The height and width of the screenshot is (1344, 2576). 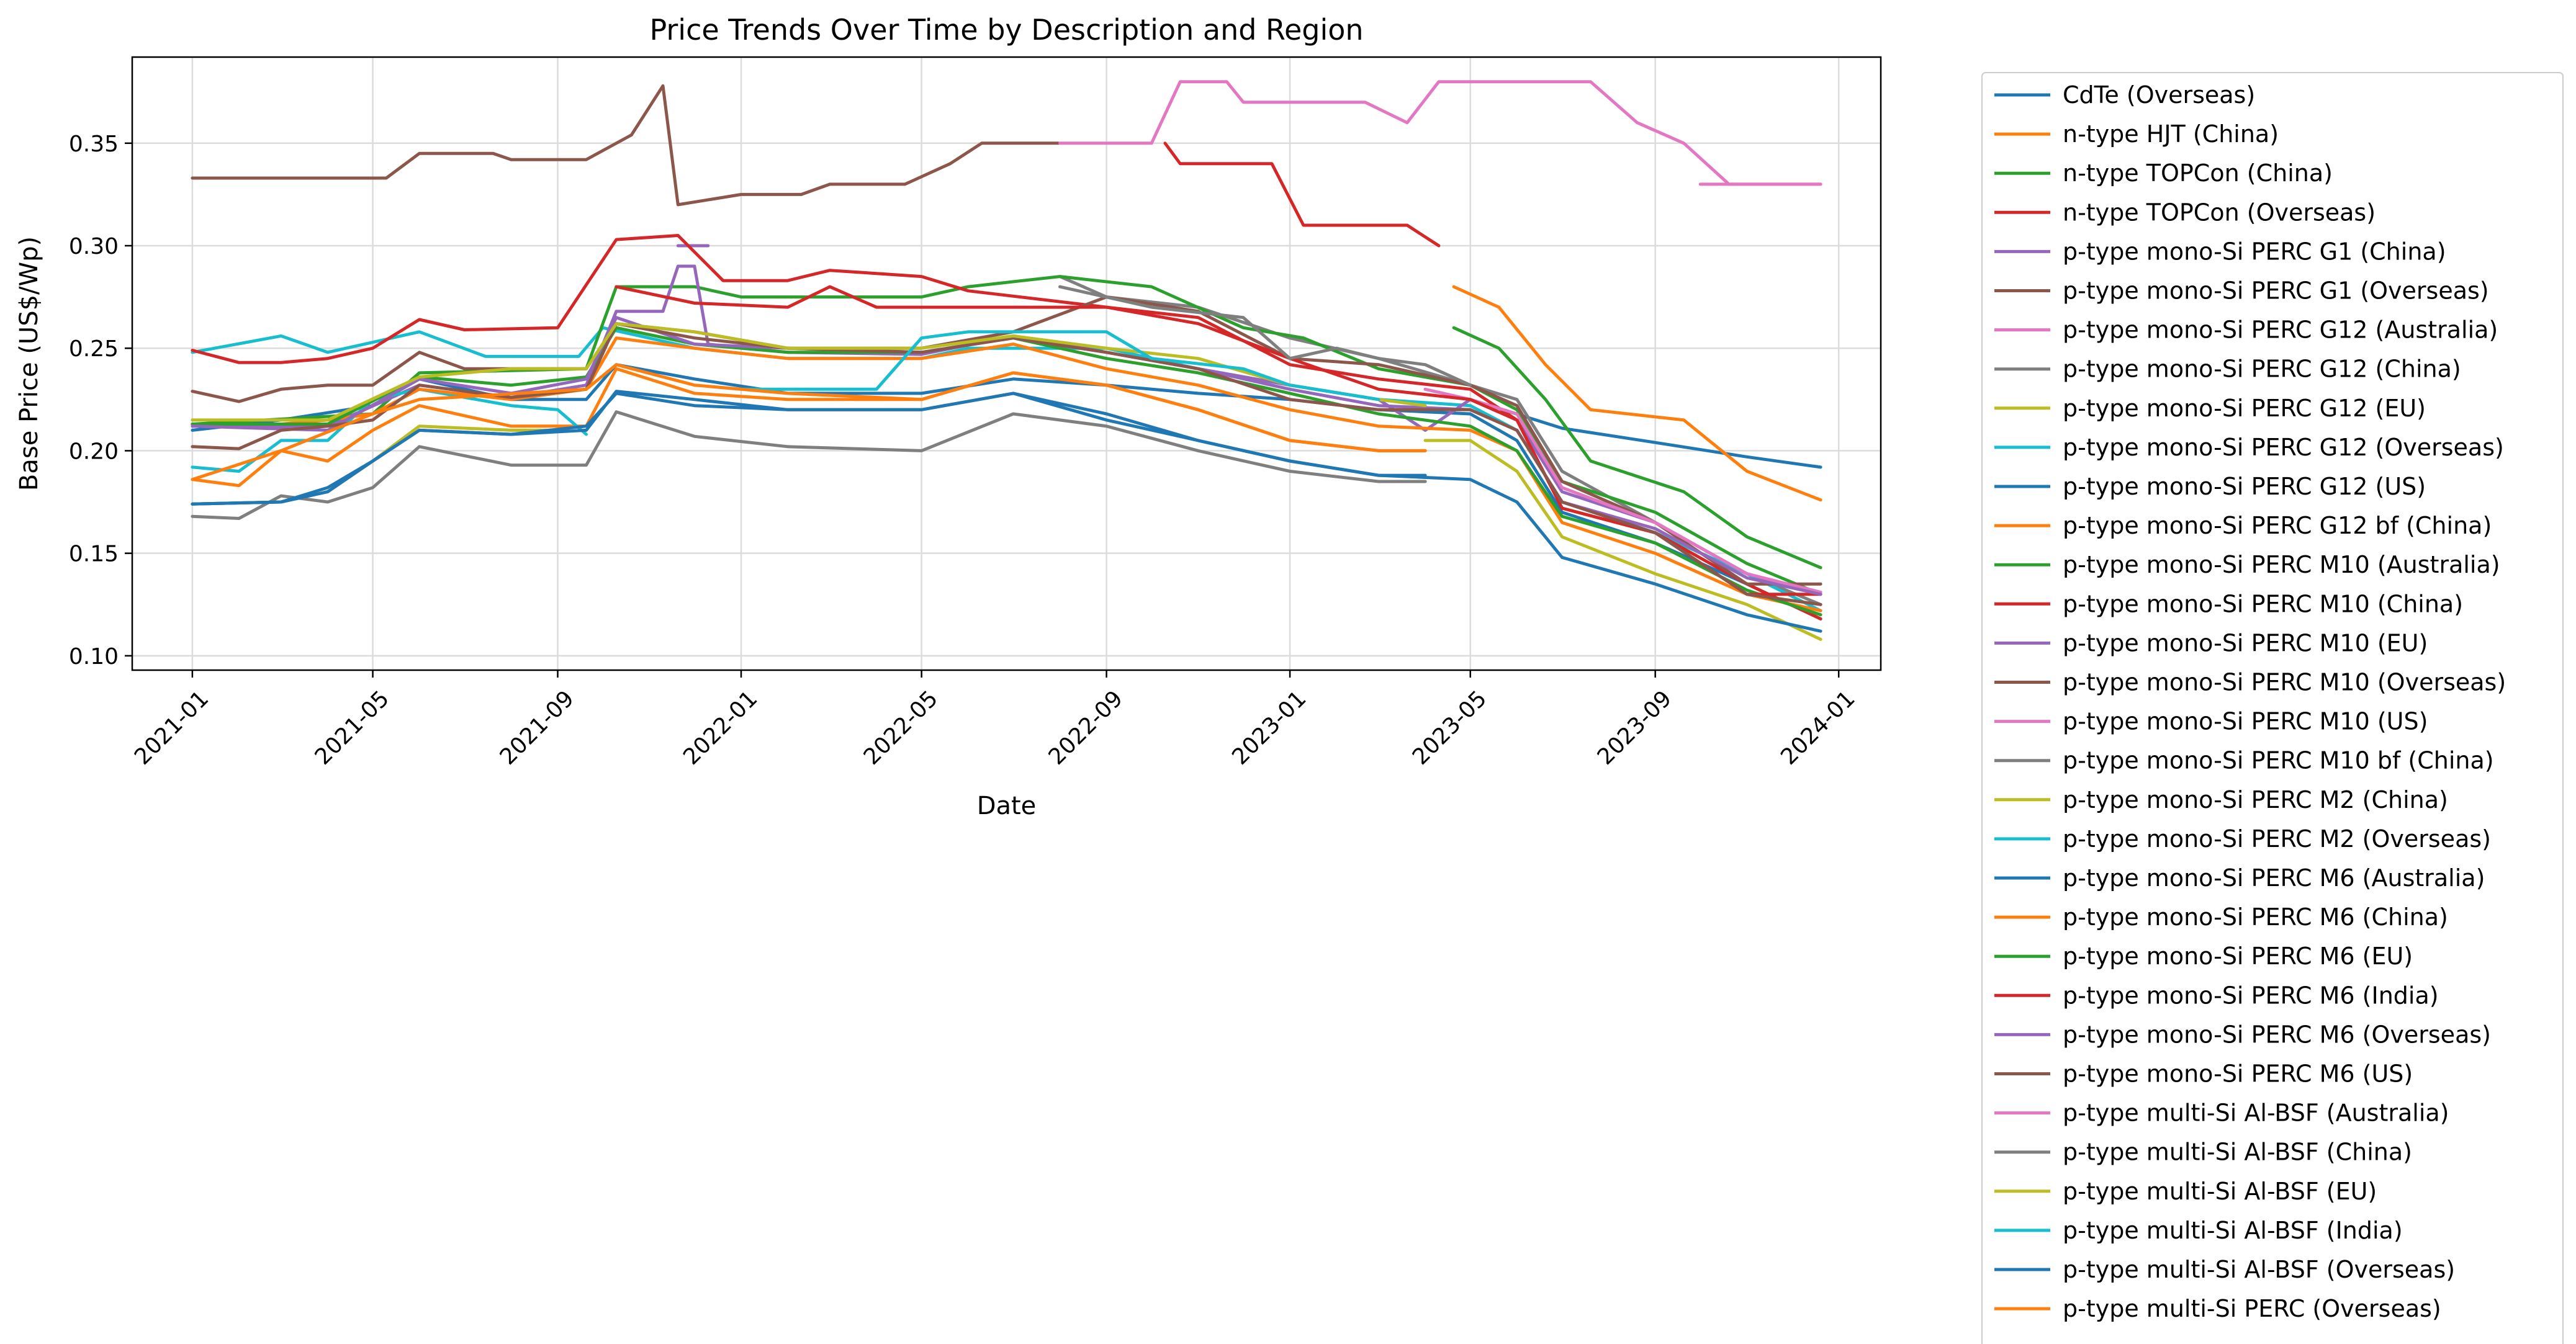 What do you see at coordinates (2263, 603) in the screenshot?
I see `legend-label: p-type mono-Si PERC M10 (China)` at bounding box center [2263, 603].